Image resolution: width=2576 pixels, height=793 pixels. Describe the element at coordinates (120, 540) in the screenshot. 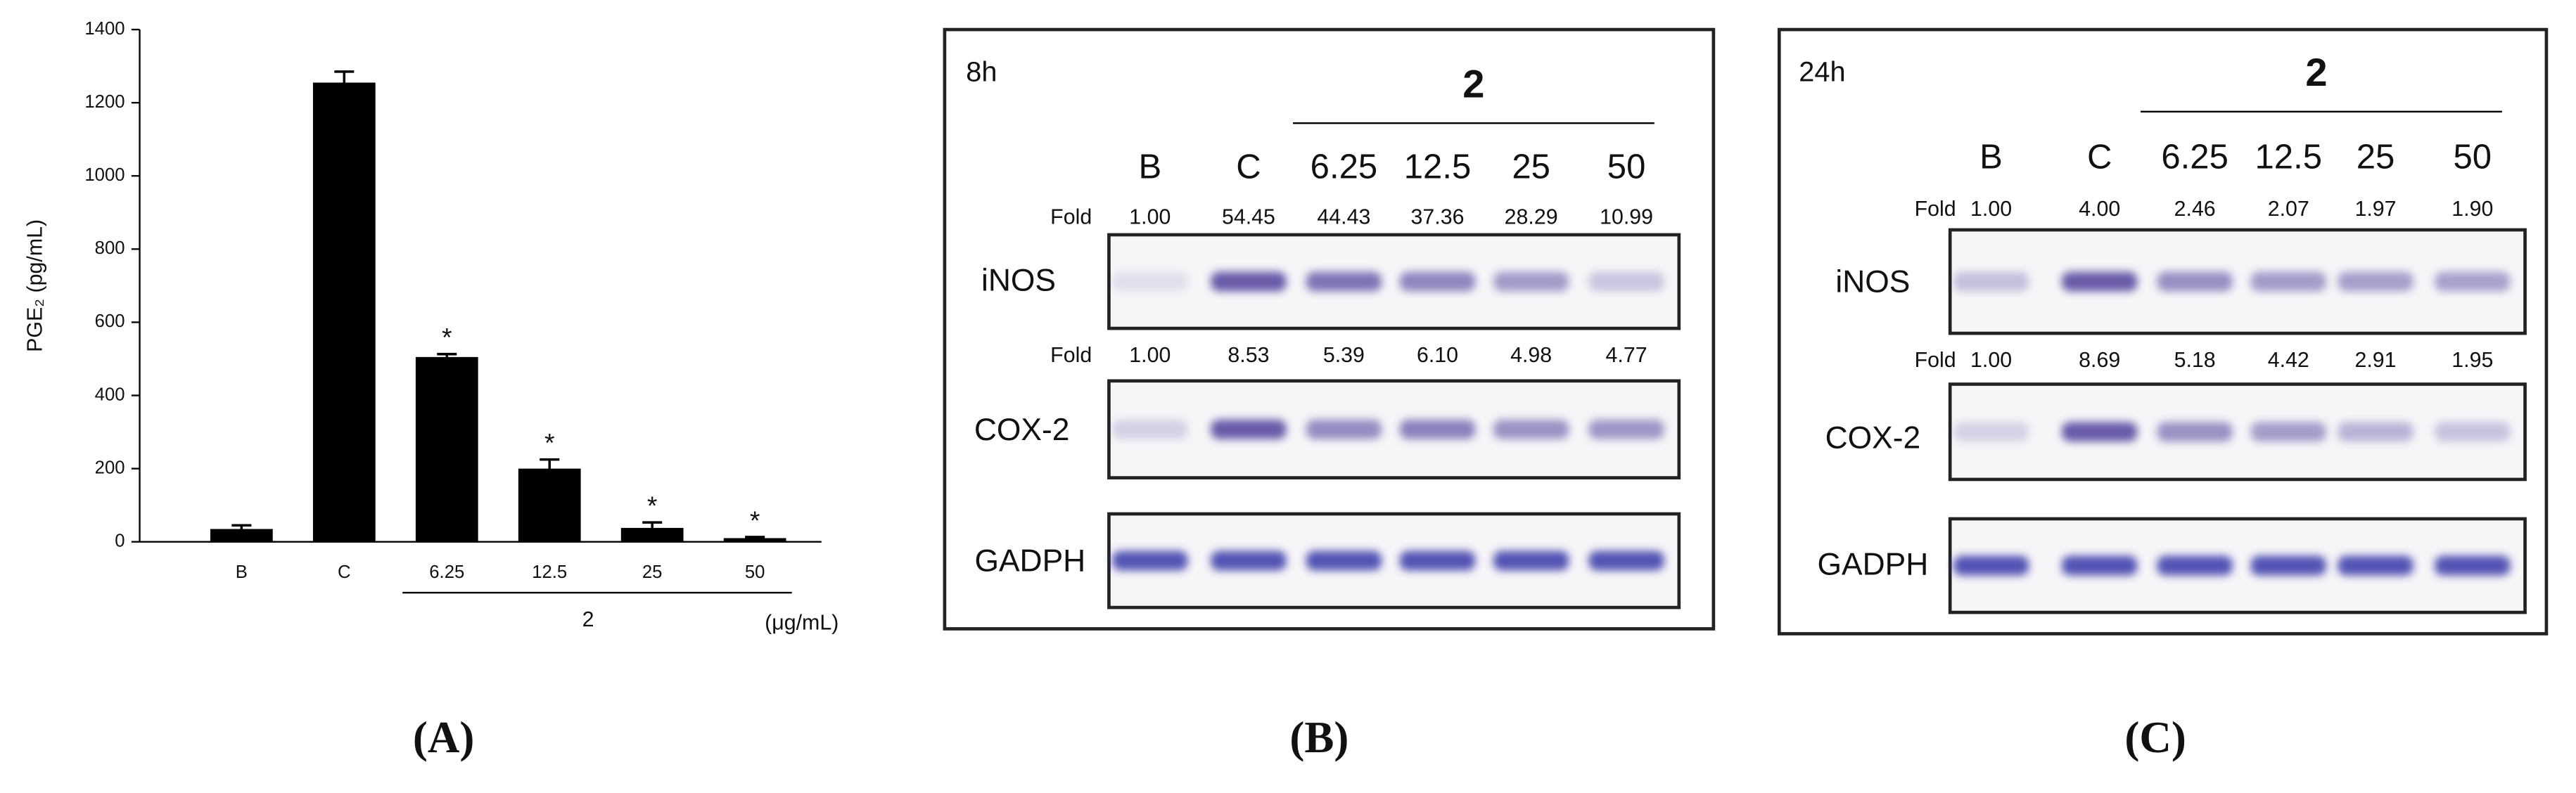

I see `y-tick-label: 0` at that location.